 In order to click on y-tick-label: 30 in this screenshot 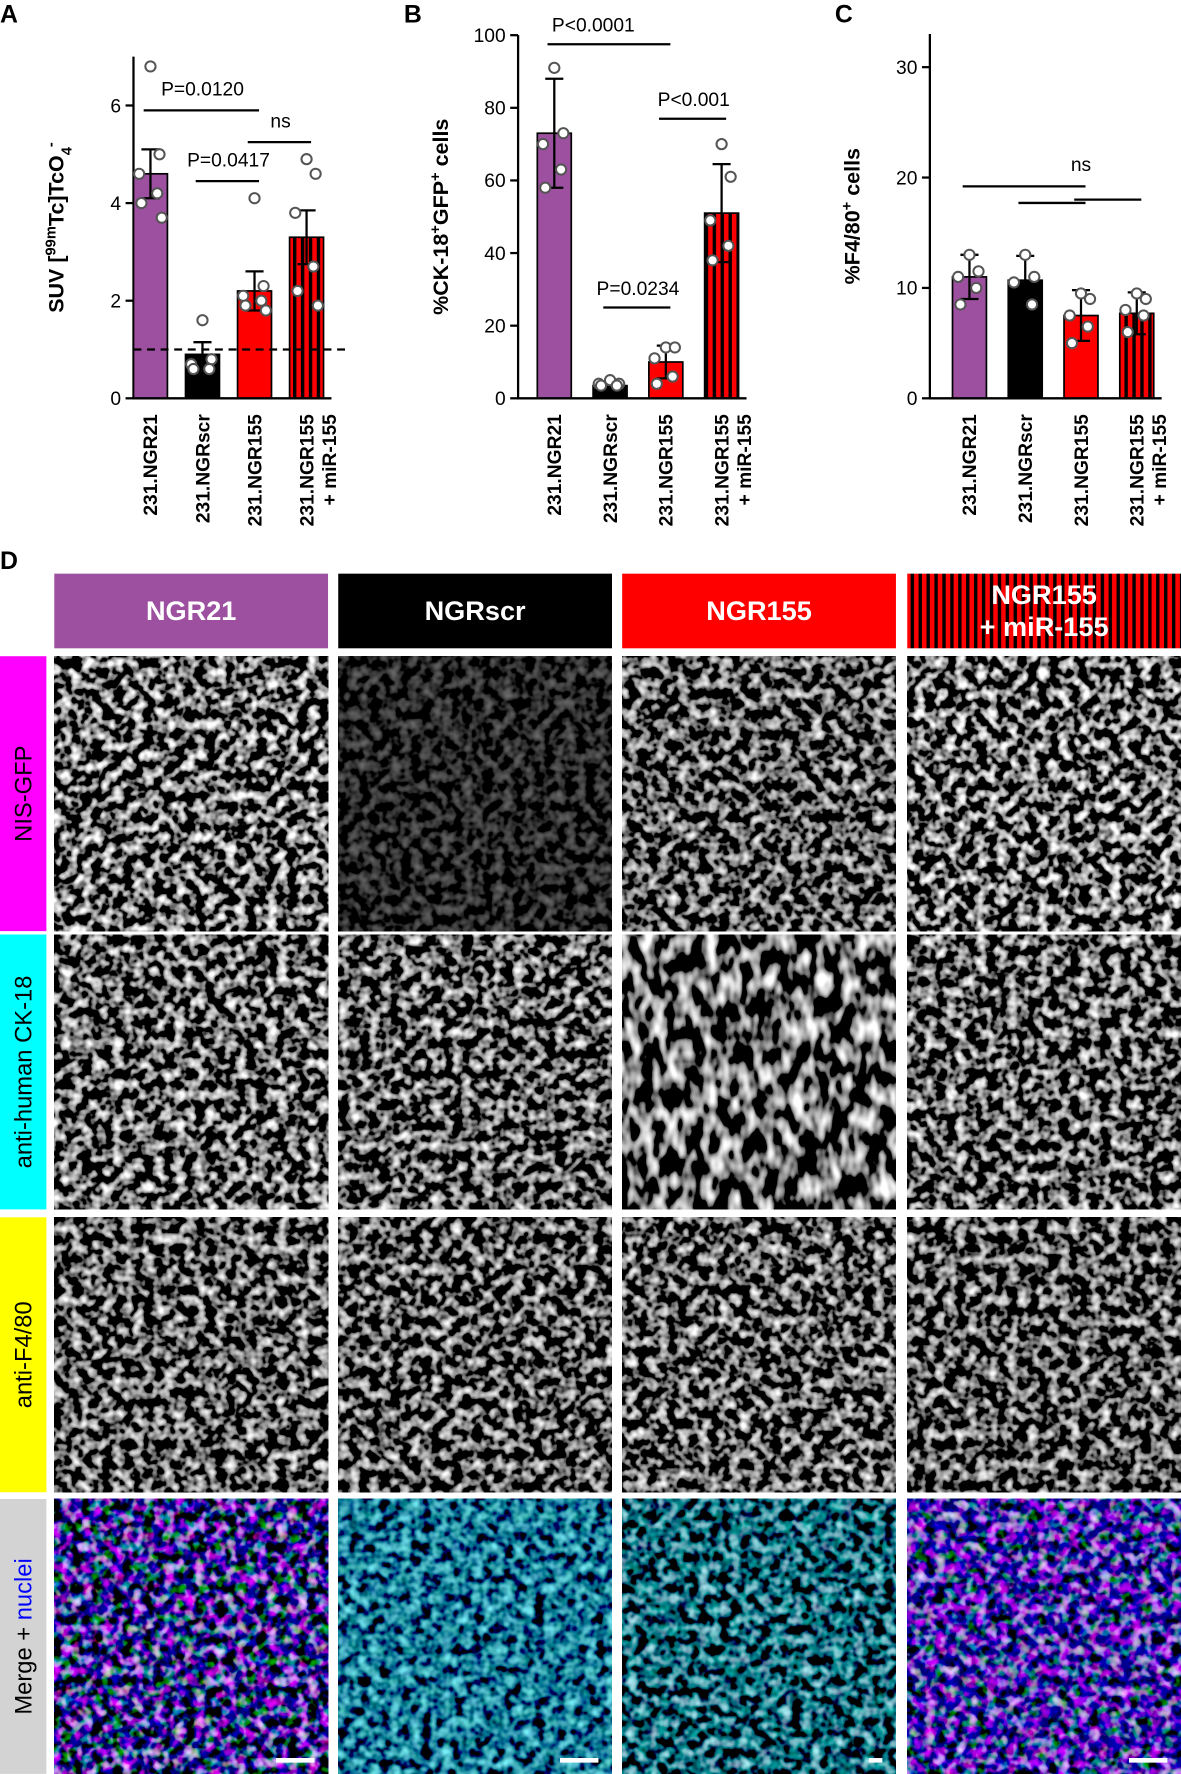, I will do `click(906, 68)`.